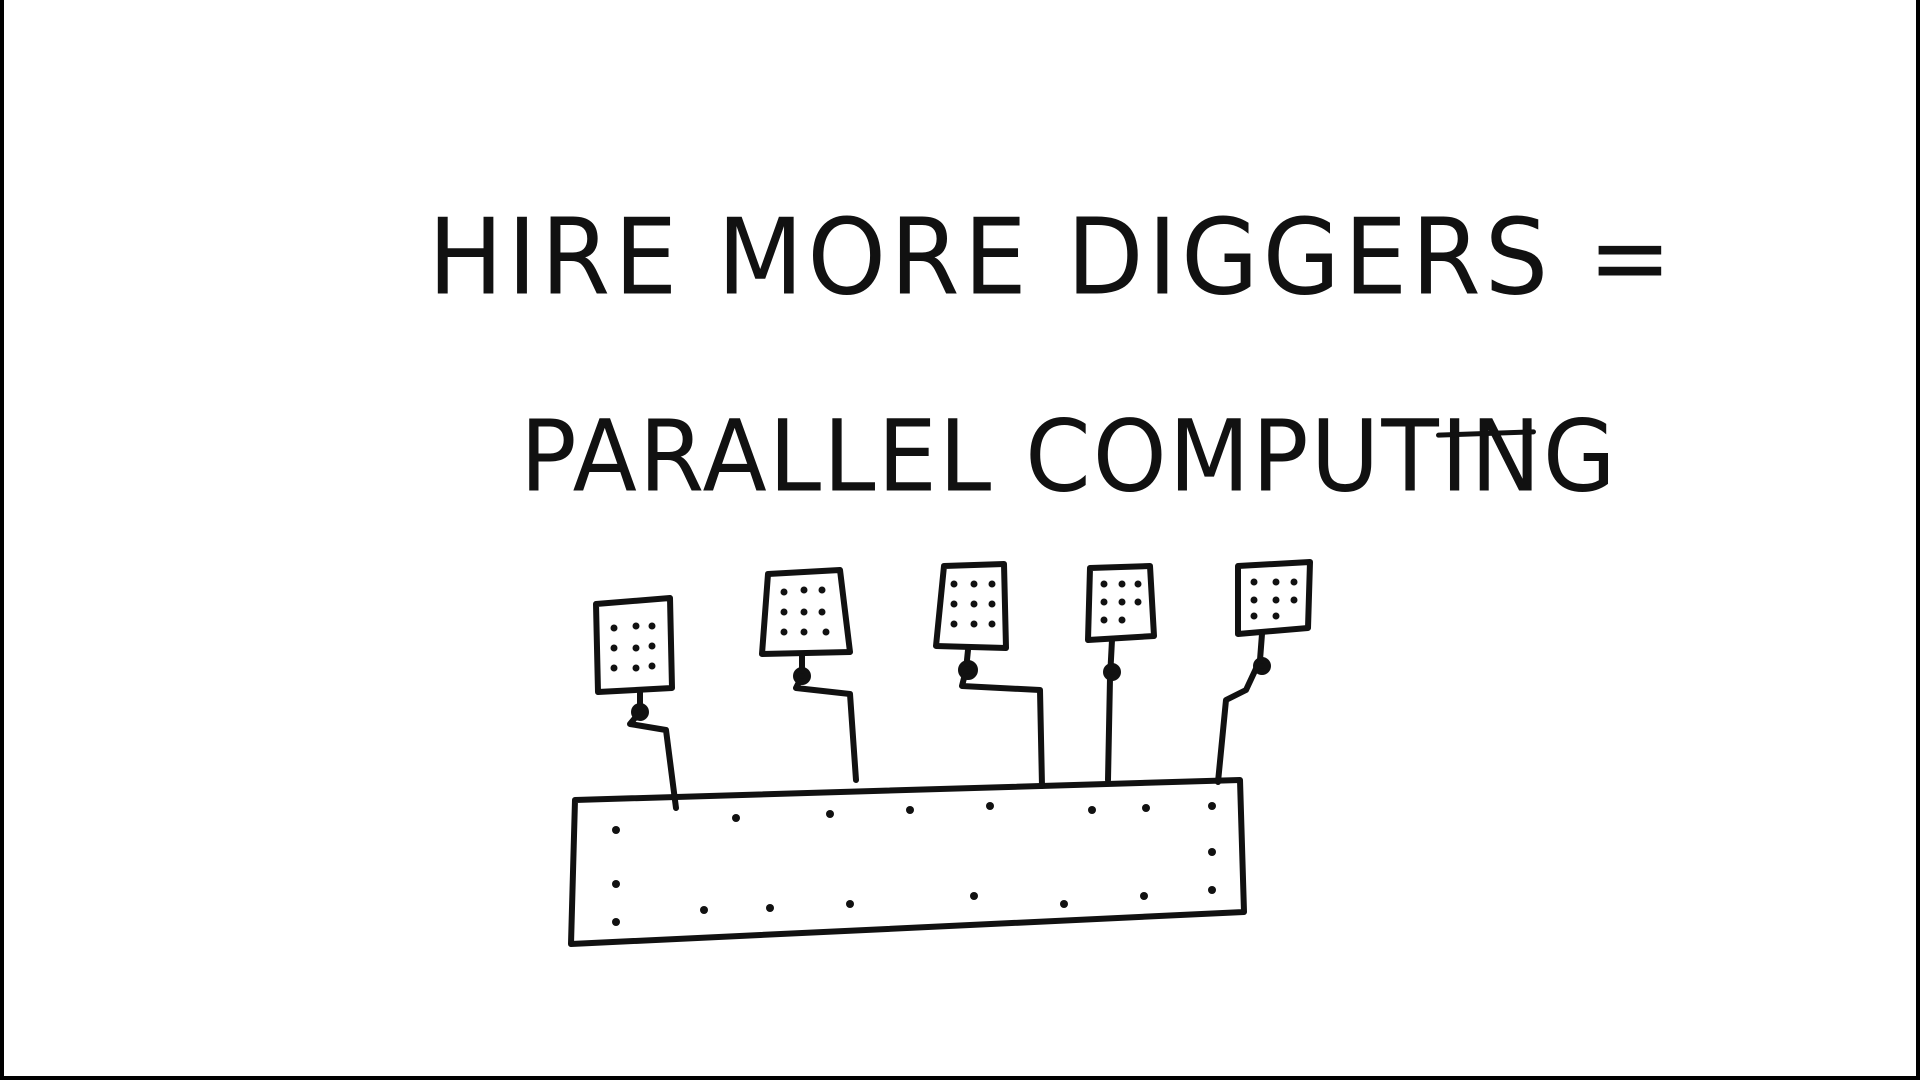 The image size is (1920, 1080). What do you see at coordinates (1052, 257) in the screenshot?
I see `title-line-hire-more-diggers: HIRE MORE DIGGERS =` at bounding box center [1052, 257].